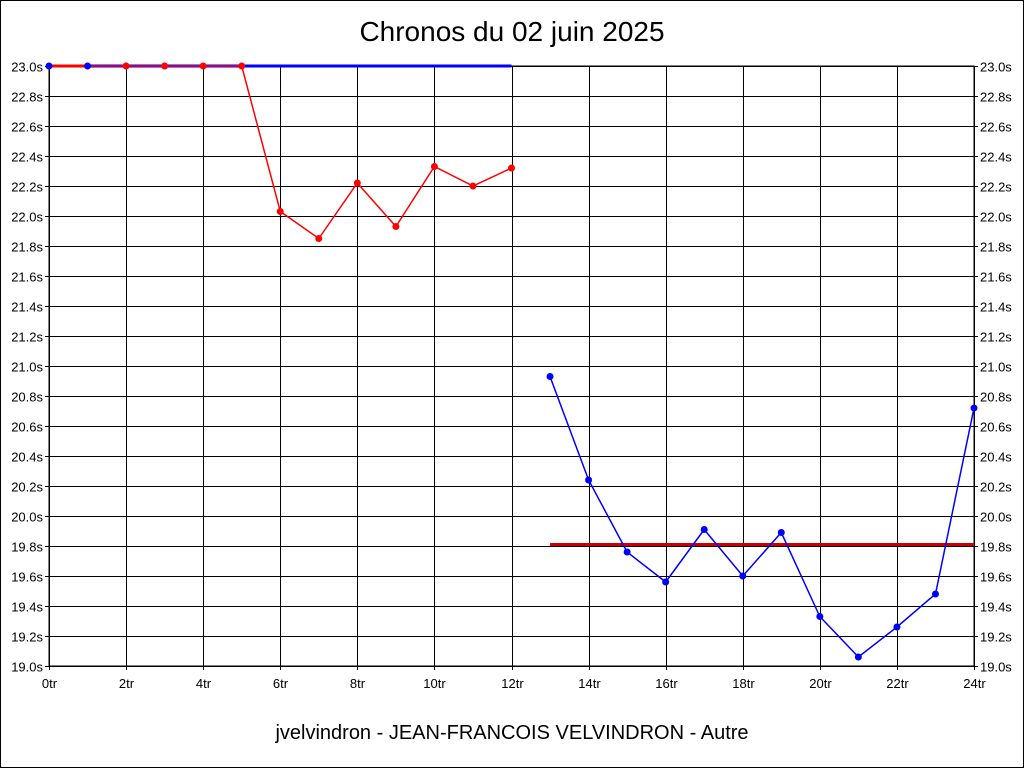 This screenshot has height=768, width=1024. What do you see at coordinates (27, 607) in the screenshot?
I see `y-tick-label-left: 19.4s` at bounding box center [27, 607].